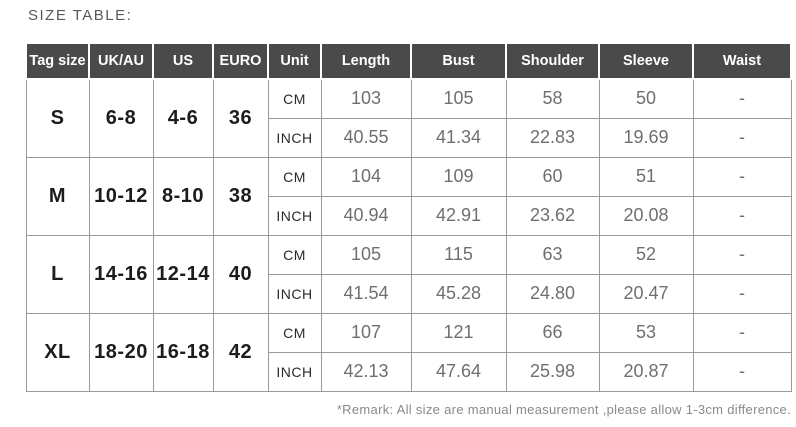 The height and width of the screenshot is (427, 796). What do you see at coordinates (742, 293) in the screenshot?
I see `size-l-inch-waist: -` at bounding box center [742, 293].